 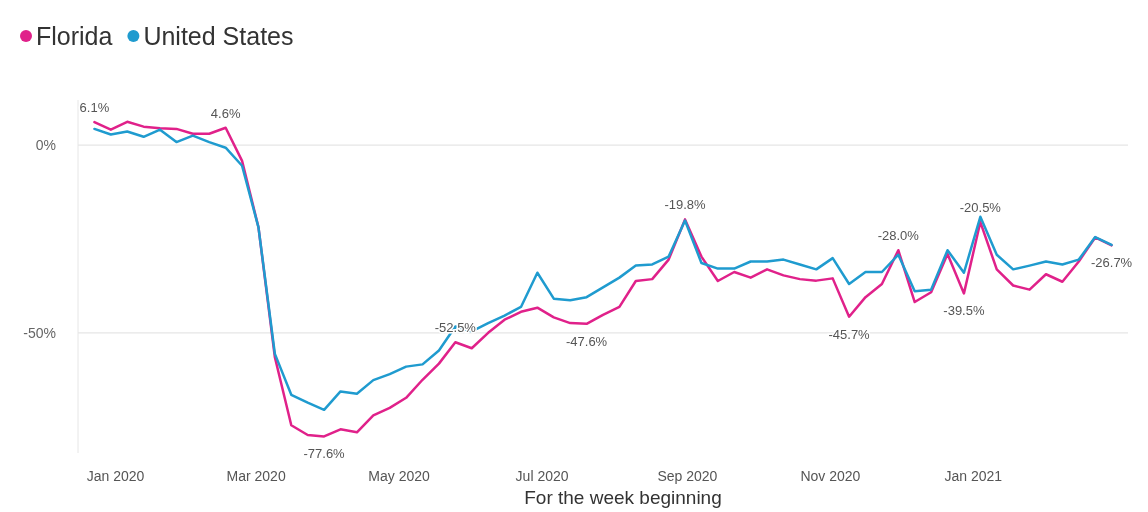 What do you see at coordinates (586, 341) in the screenshot?
I see `annotation: -47.6%` at bounding box center [586, 341].